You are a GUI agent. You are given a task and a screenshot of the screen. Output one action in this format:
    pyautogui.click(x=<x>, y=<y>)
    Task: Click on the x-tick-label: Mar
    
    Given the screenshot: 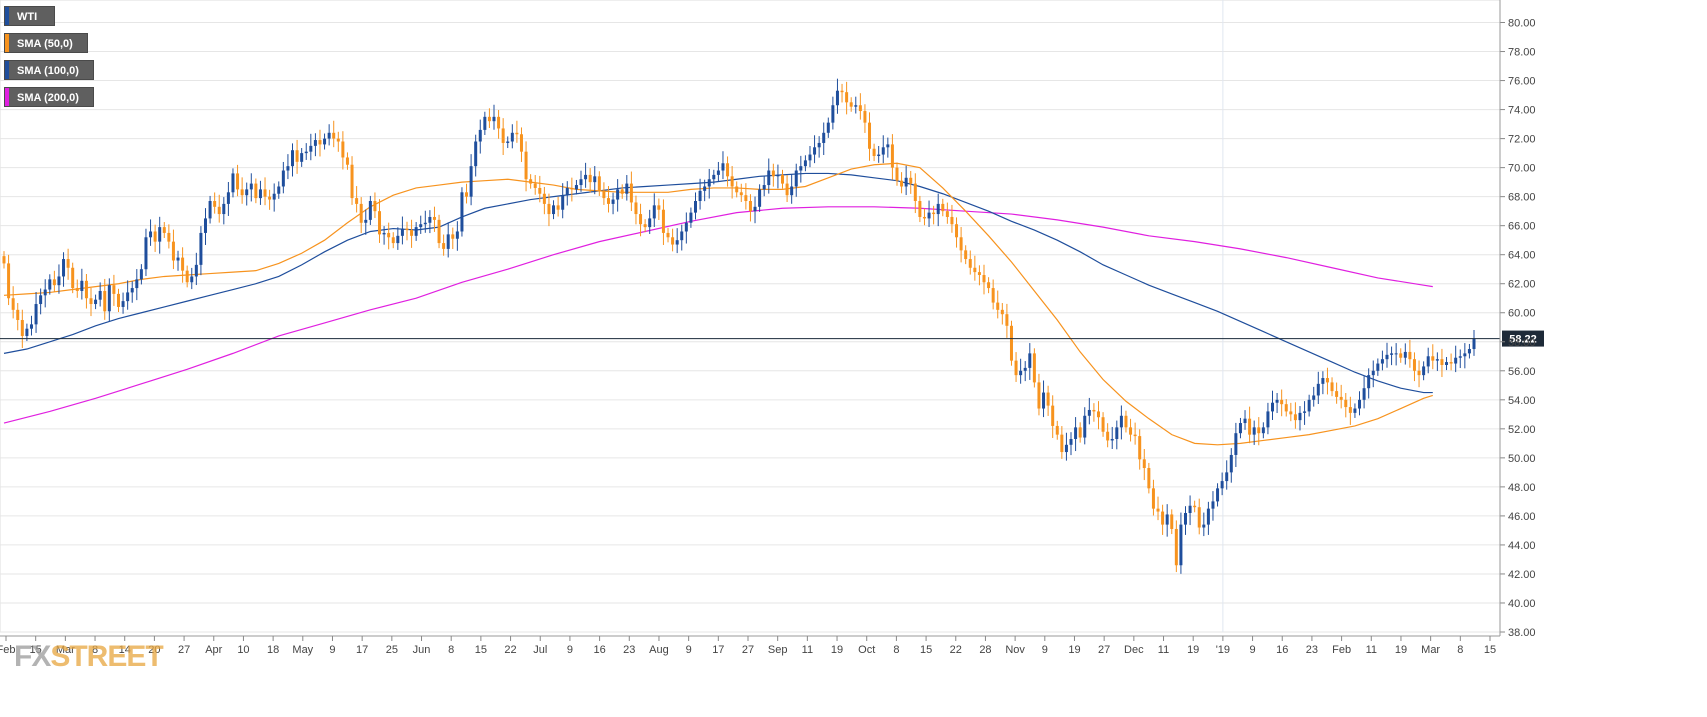 What is the action you would take?
    pyautogui.click(x=65, y=650)
    